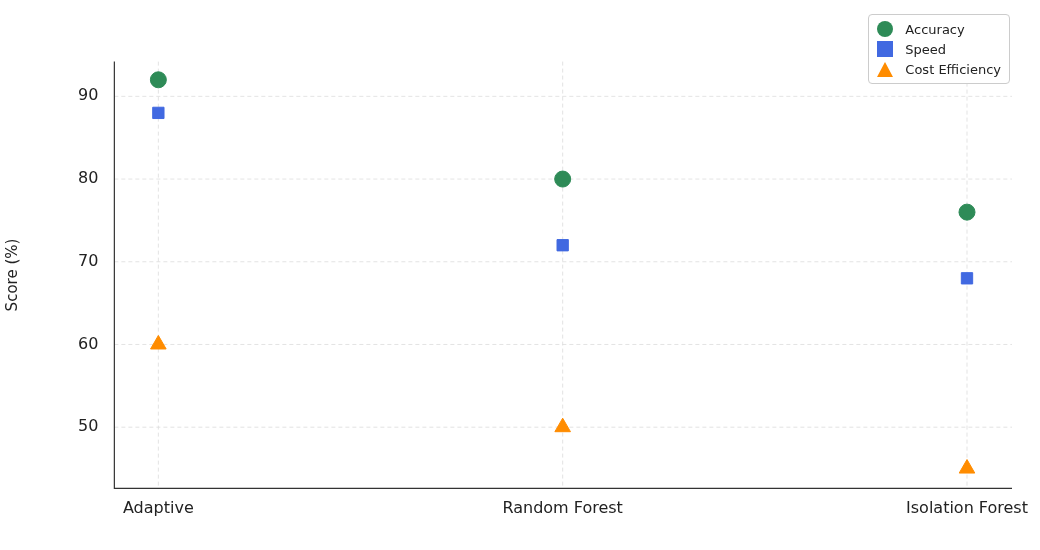 Image resolution: width=1040 pixels, height=550 pixels. What do you see at coordinates (88, 95) in the screenshot?
I see `y-tick-label: 90` at bounding box center [88, 95].